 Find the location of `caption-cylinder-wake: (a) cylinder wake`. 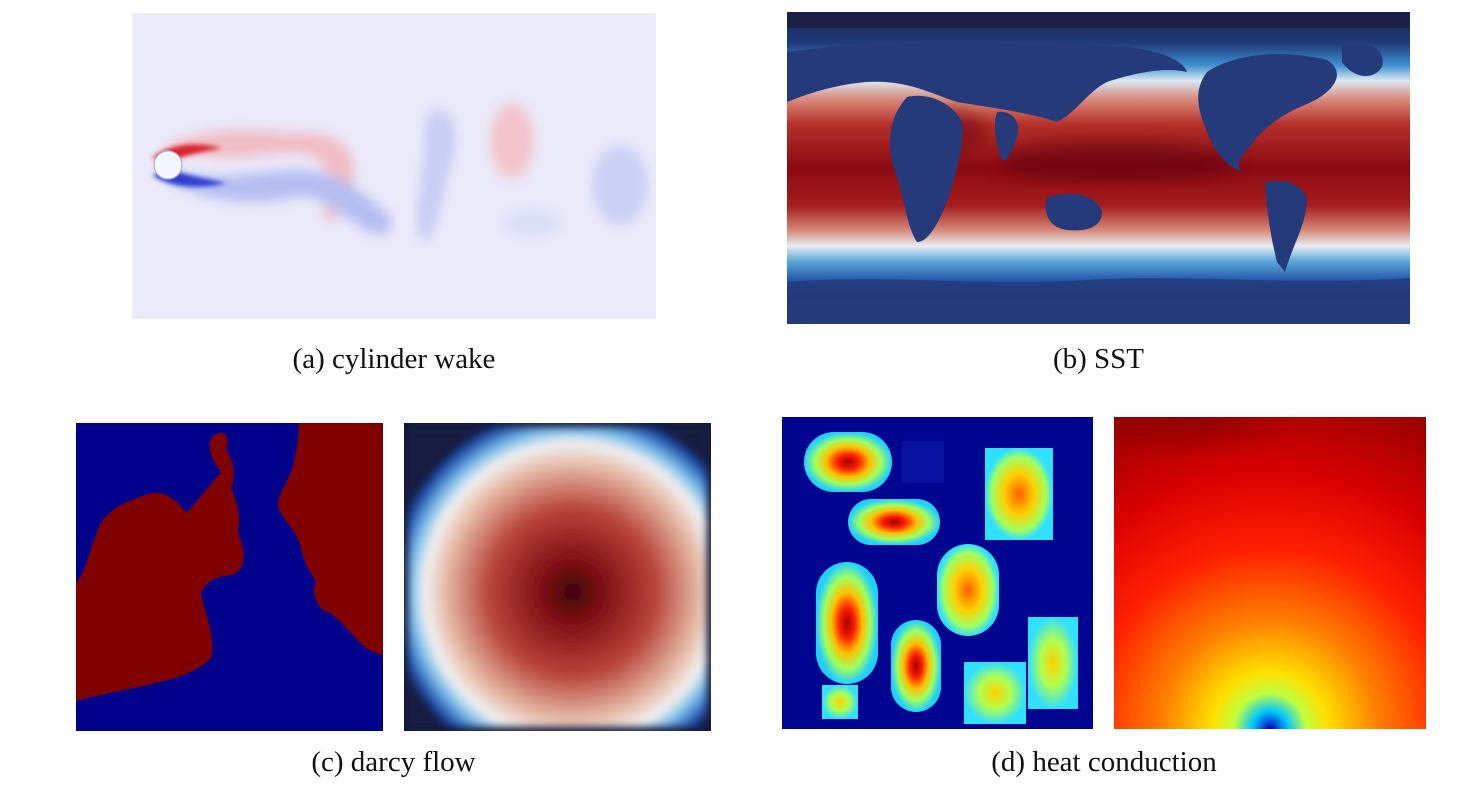

caption-cylinder-wake: (a) cylinder wake is located at coordinates (394, 359).